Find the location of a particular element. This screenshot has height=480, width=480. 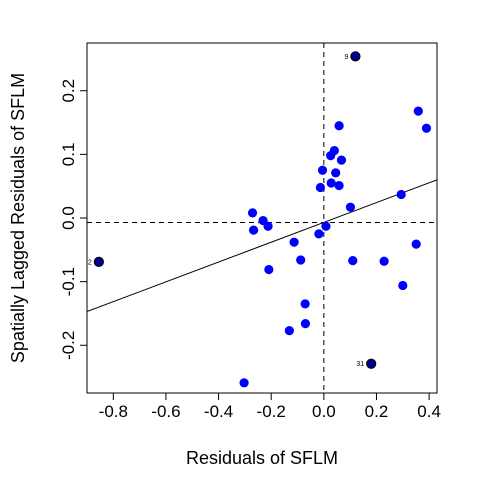

x-tick-label: -0.2 is located at coordinates (271, 411).